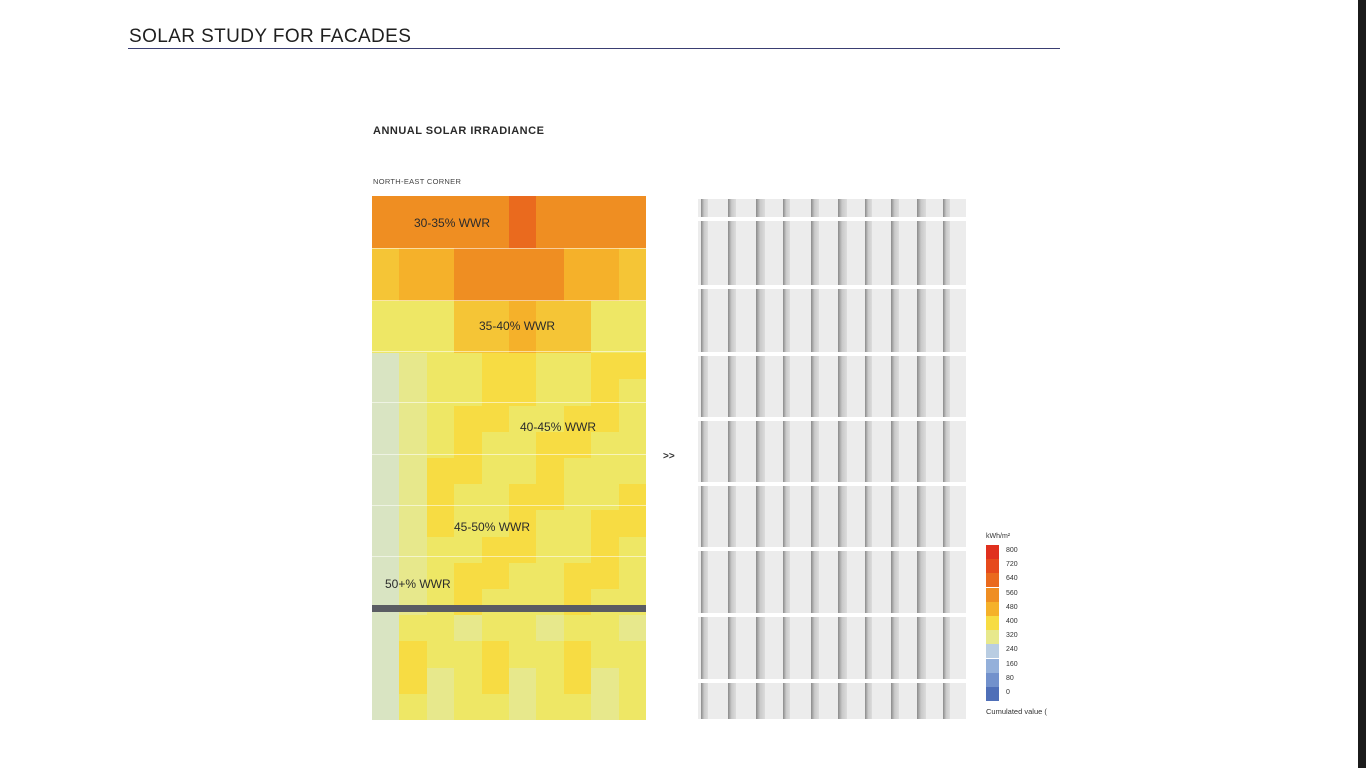  Describe the element at coordinates (669, 456) in the screenshot. I see `arrow-indicator: >>` at that location.